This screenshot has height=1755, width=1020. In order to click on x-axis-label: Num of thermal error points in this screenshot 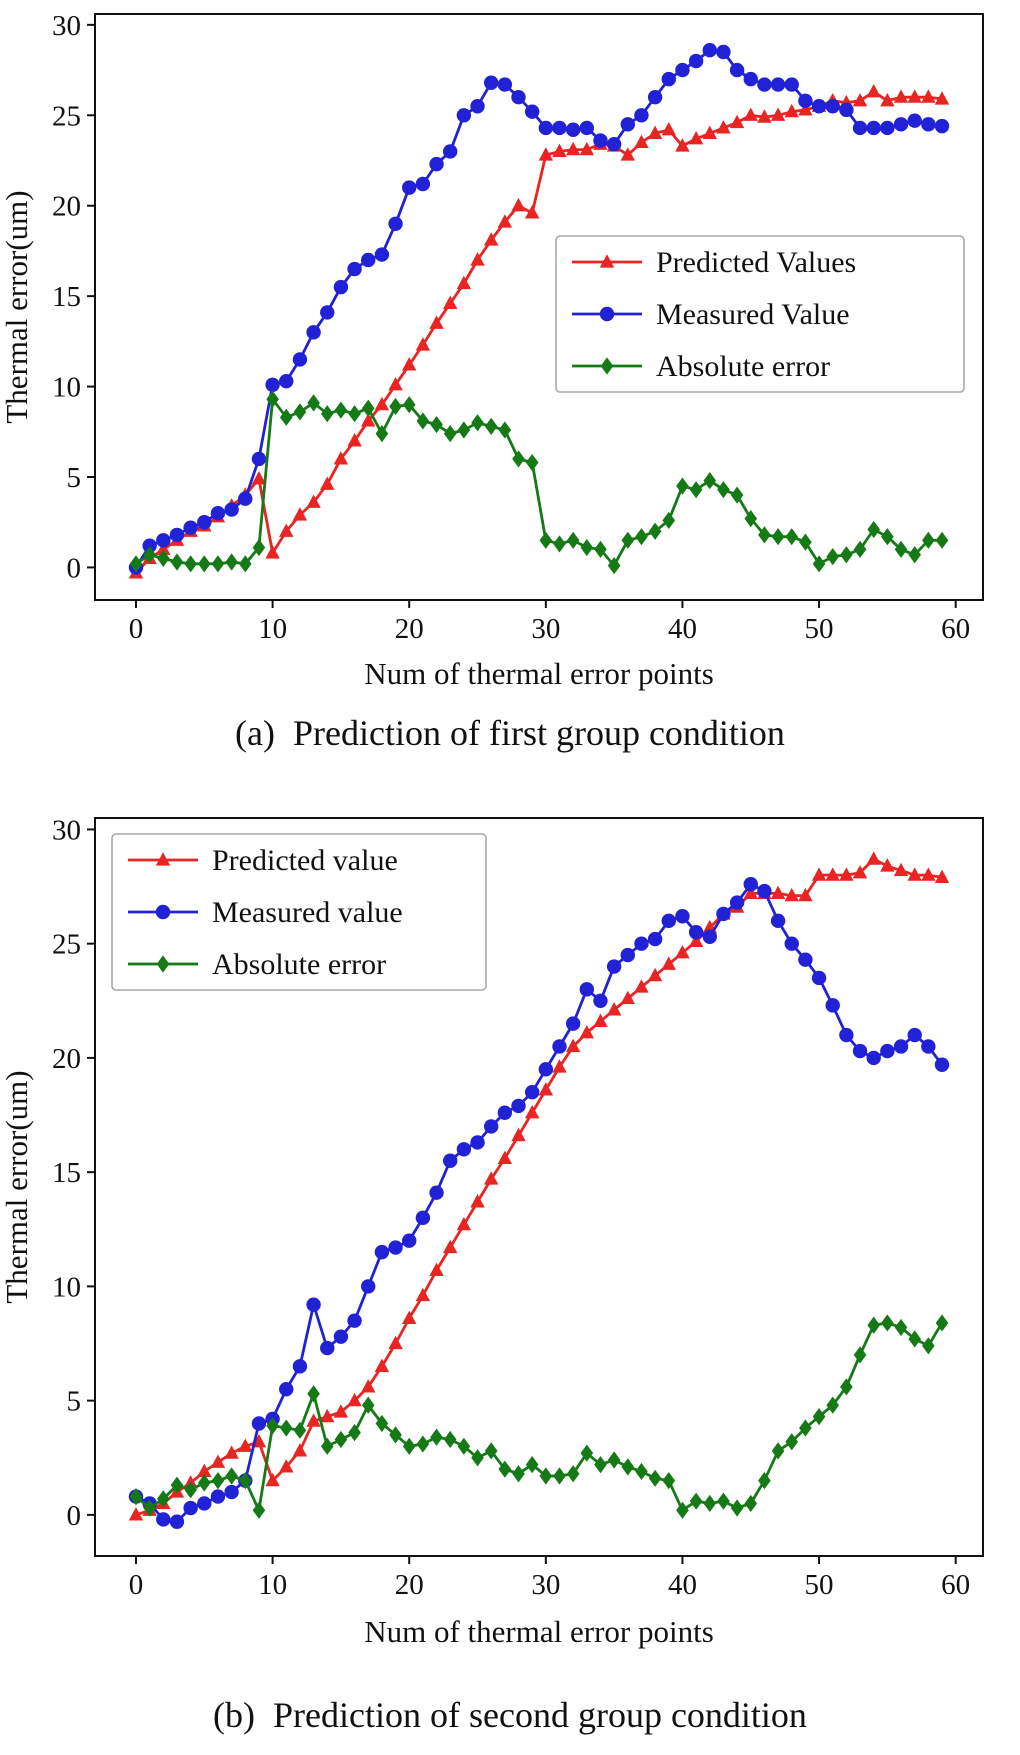, I will do `click(539, 1631)`.